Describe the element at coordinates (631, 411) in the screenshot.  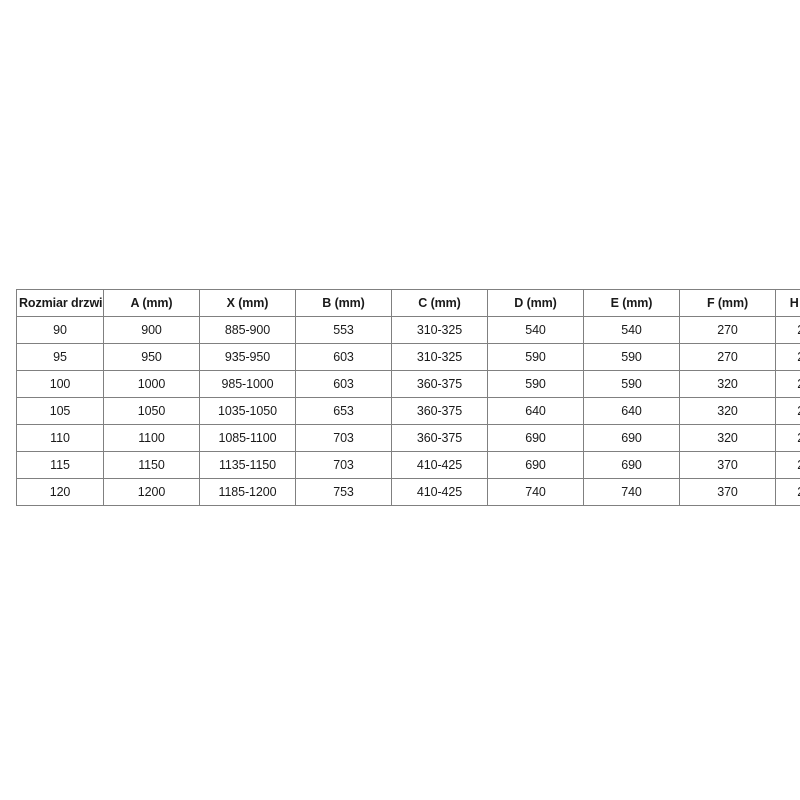
I see `cell-e: 640` at that location.